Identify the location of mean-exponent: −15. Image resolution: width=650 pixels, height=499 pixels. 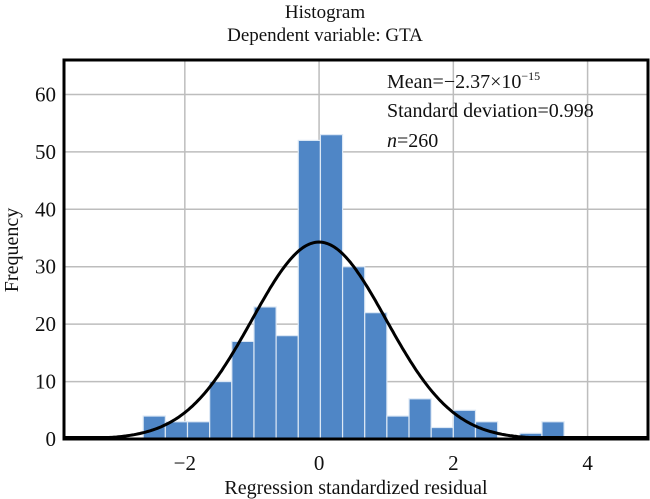
(530, 76).